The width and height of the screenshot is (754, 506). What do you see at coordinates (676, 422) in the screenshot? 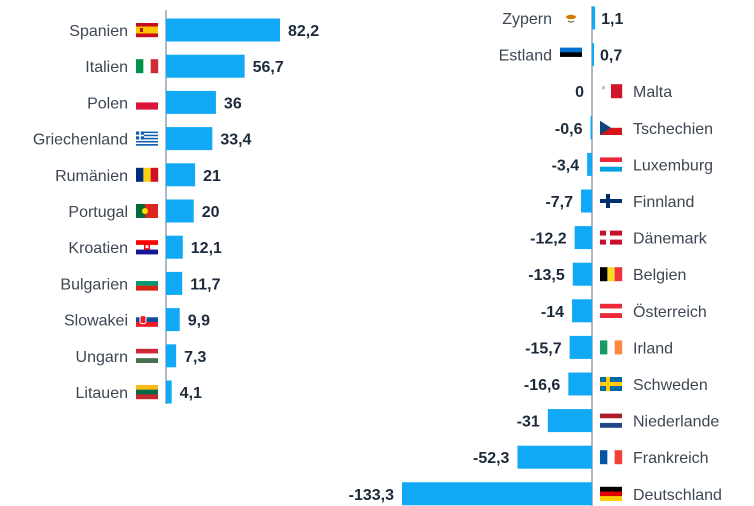
I see `category-label: Niederlande` at bounding box center [676, 422].